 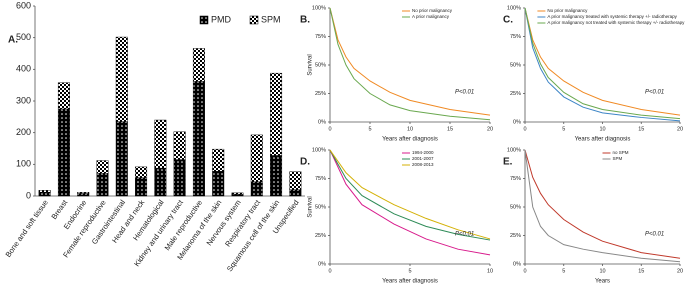 I want to click on y-tick-label: 200, so click(x=23, y=132).